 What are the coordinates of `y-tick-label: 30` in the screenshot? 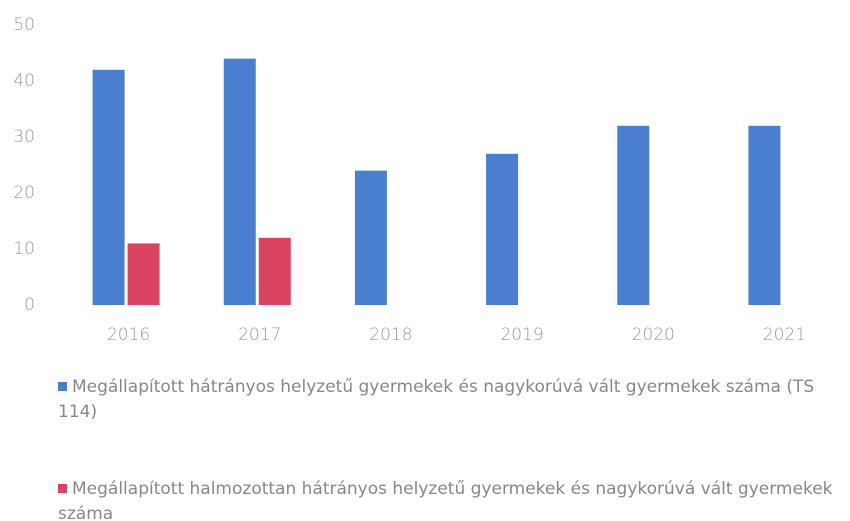 It's located at (24, 137).